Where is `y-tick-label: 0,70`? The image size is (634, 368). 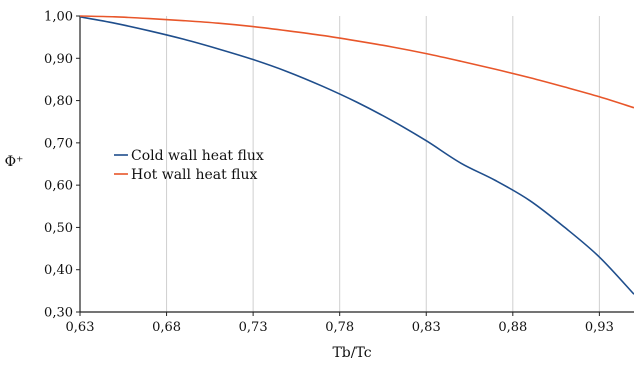 y-tick-label: 0,70 is located at coordinates (58, 143).